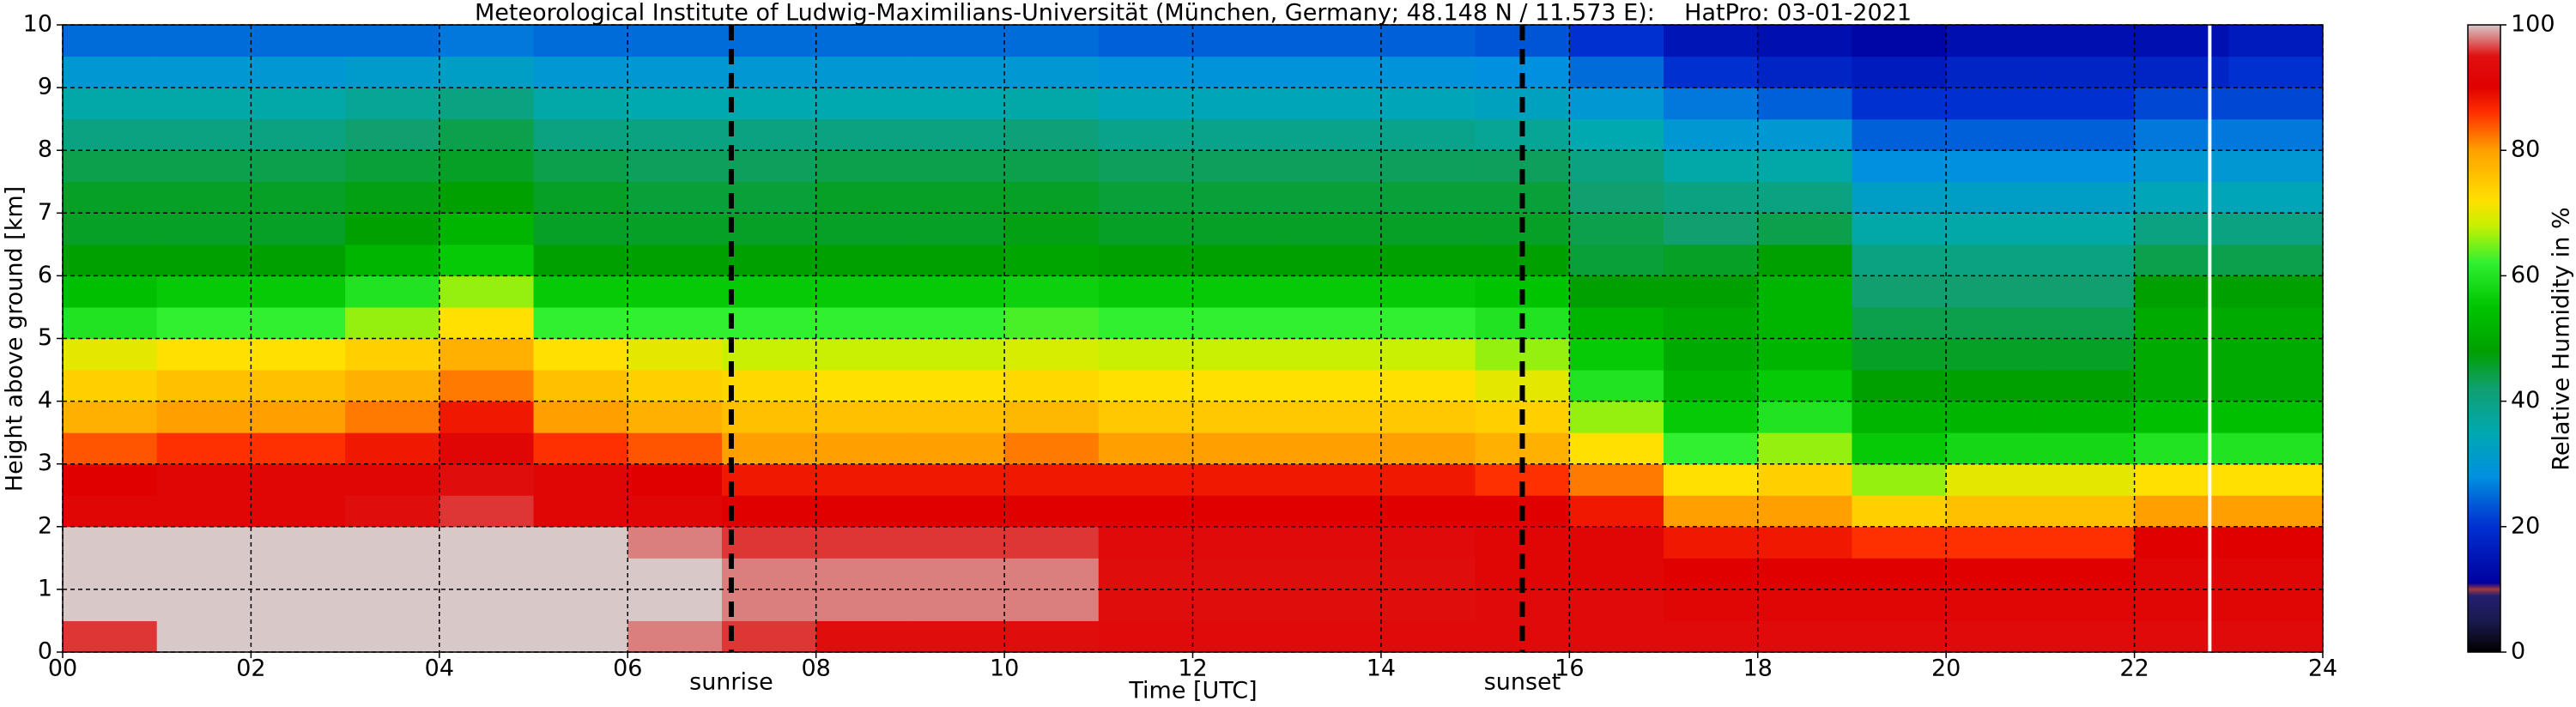 The height and width of the screenshot is (707, 2576). What do you see at coordinates (45, 275) in the screenshot?
I see `y-tick-label: 6` at bounding box center [45, 275].